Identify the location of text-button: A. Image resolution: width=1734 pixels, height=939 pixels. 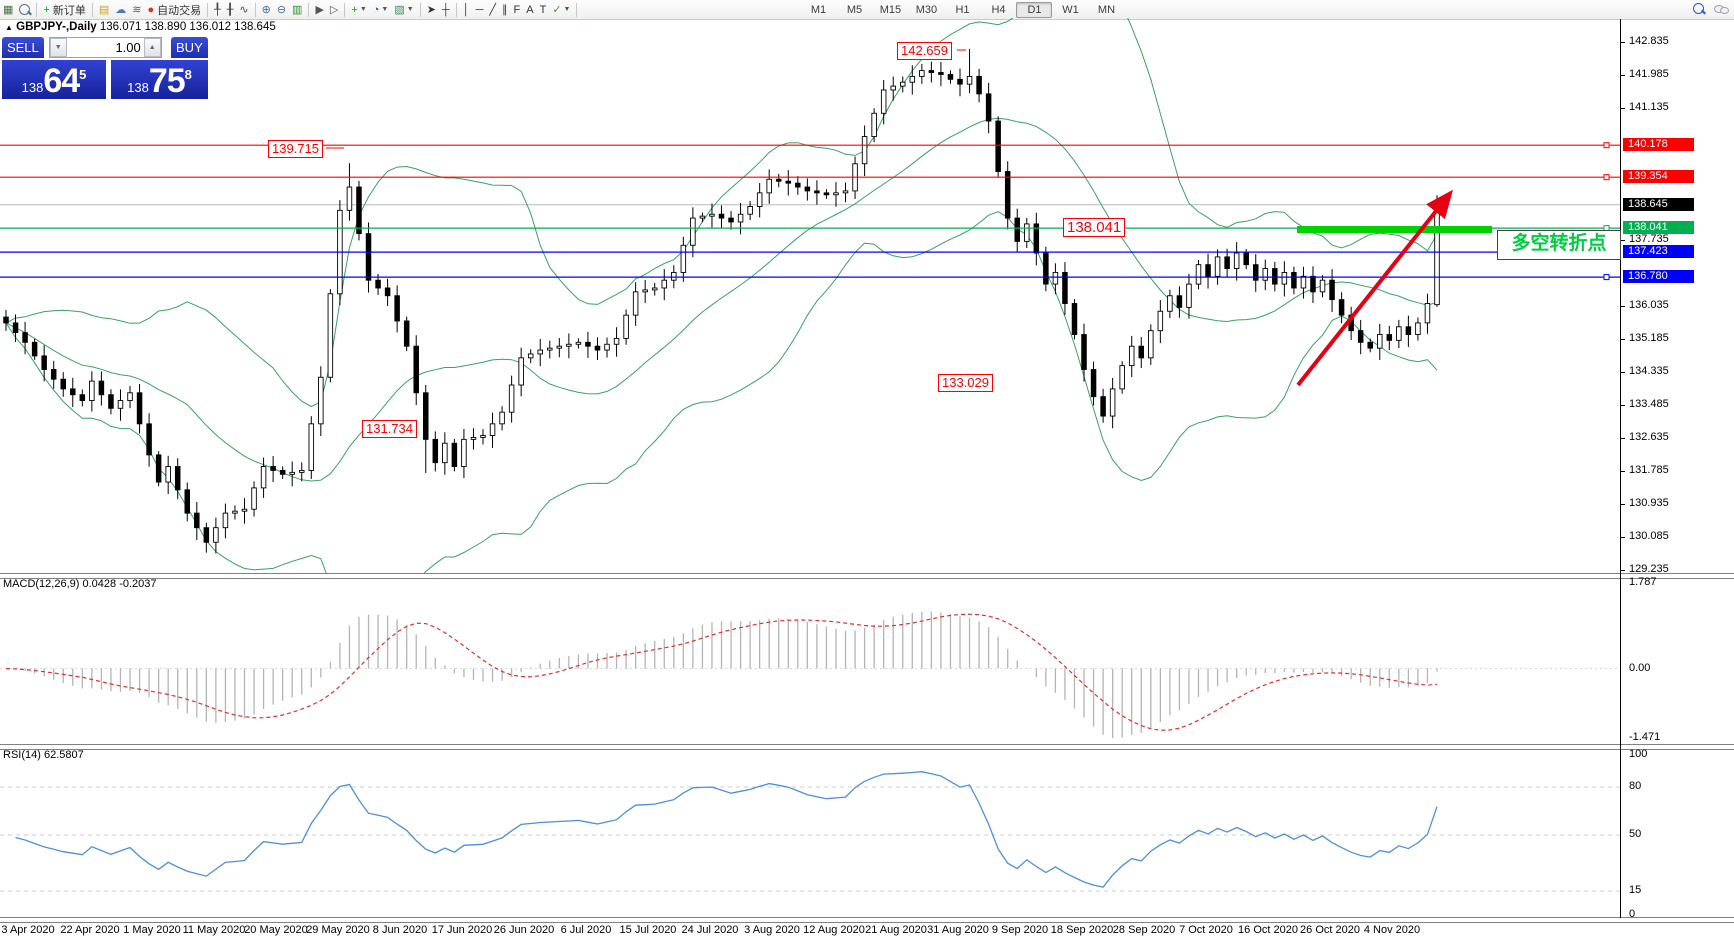
(529, 9).